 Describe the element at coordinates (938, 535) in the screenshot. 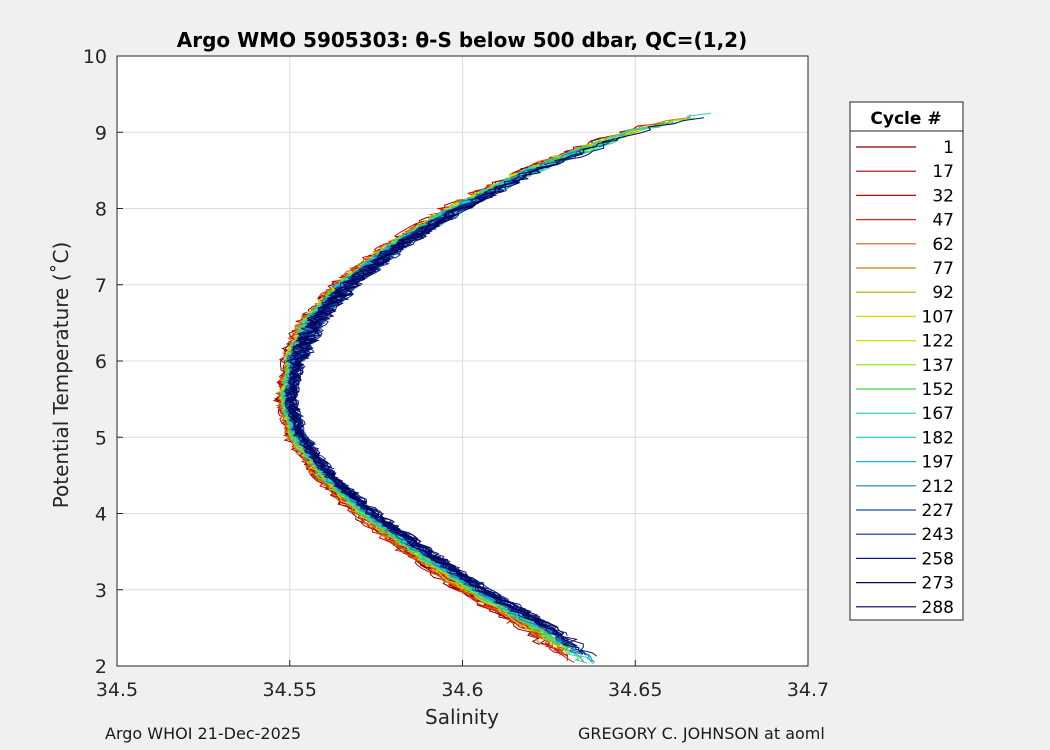

I see `legend-label: 243` at that location.